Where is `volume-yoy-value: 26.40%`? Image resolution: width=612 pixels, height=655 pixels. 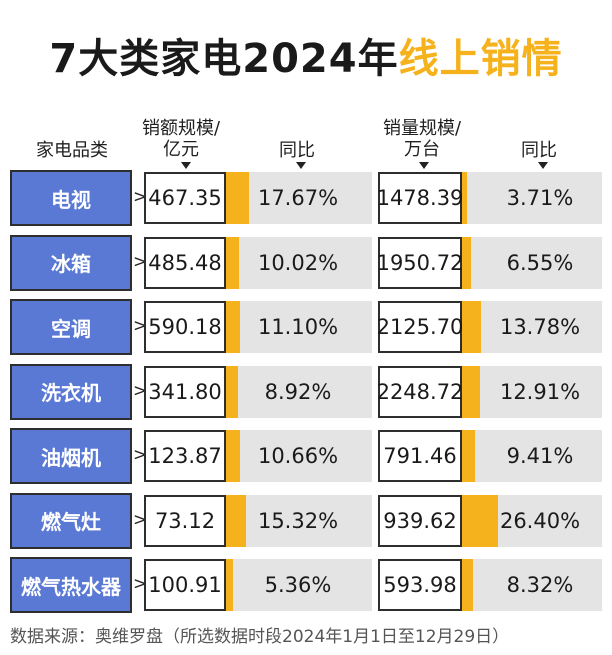 volume-yoy-value: 26.40% is located at coordinates (540, 520).